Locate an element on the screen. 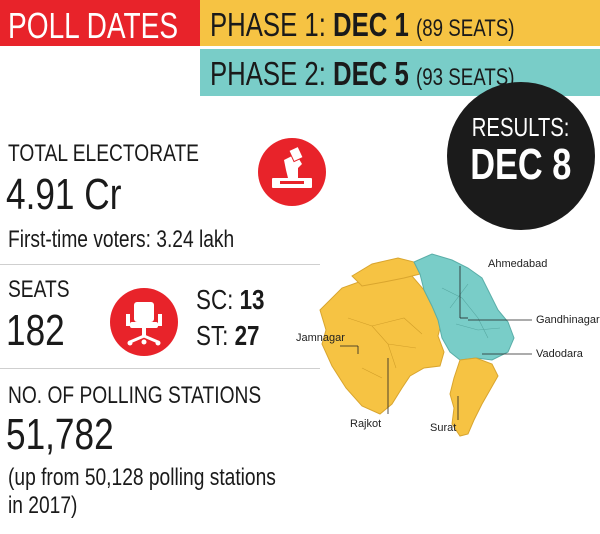  results-circle: RESULTS: DEC 8 is located at coordinates (521, 156).